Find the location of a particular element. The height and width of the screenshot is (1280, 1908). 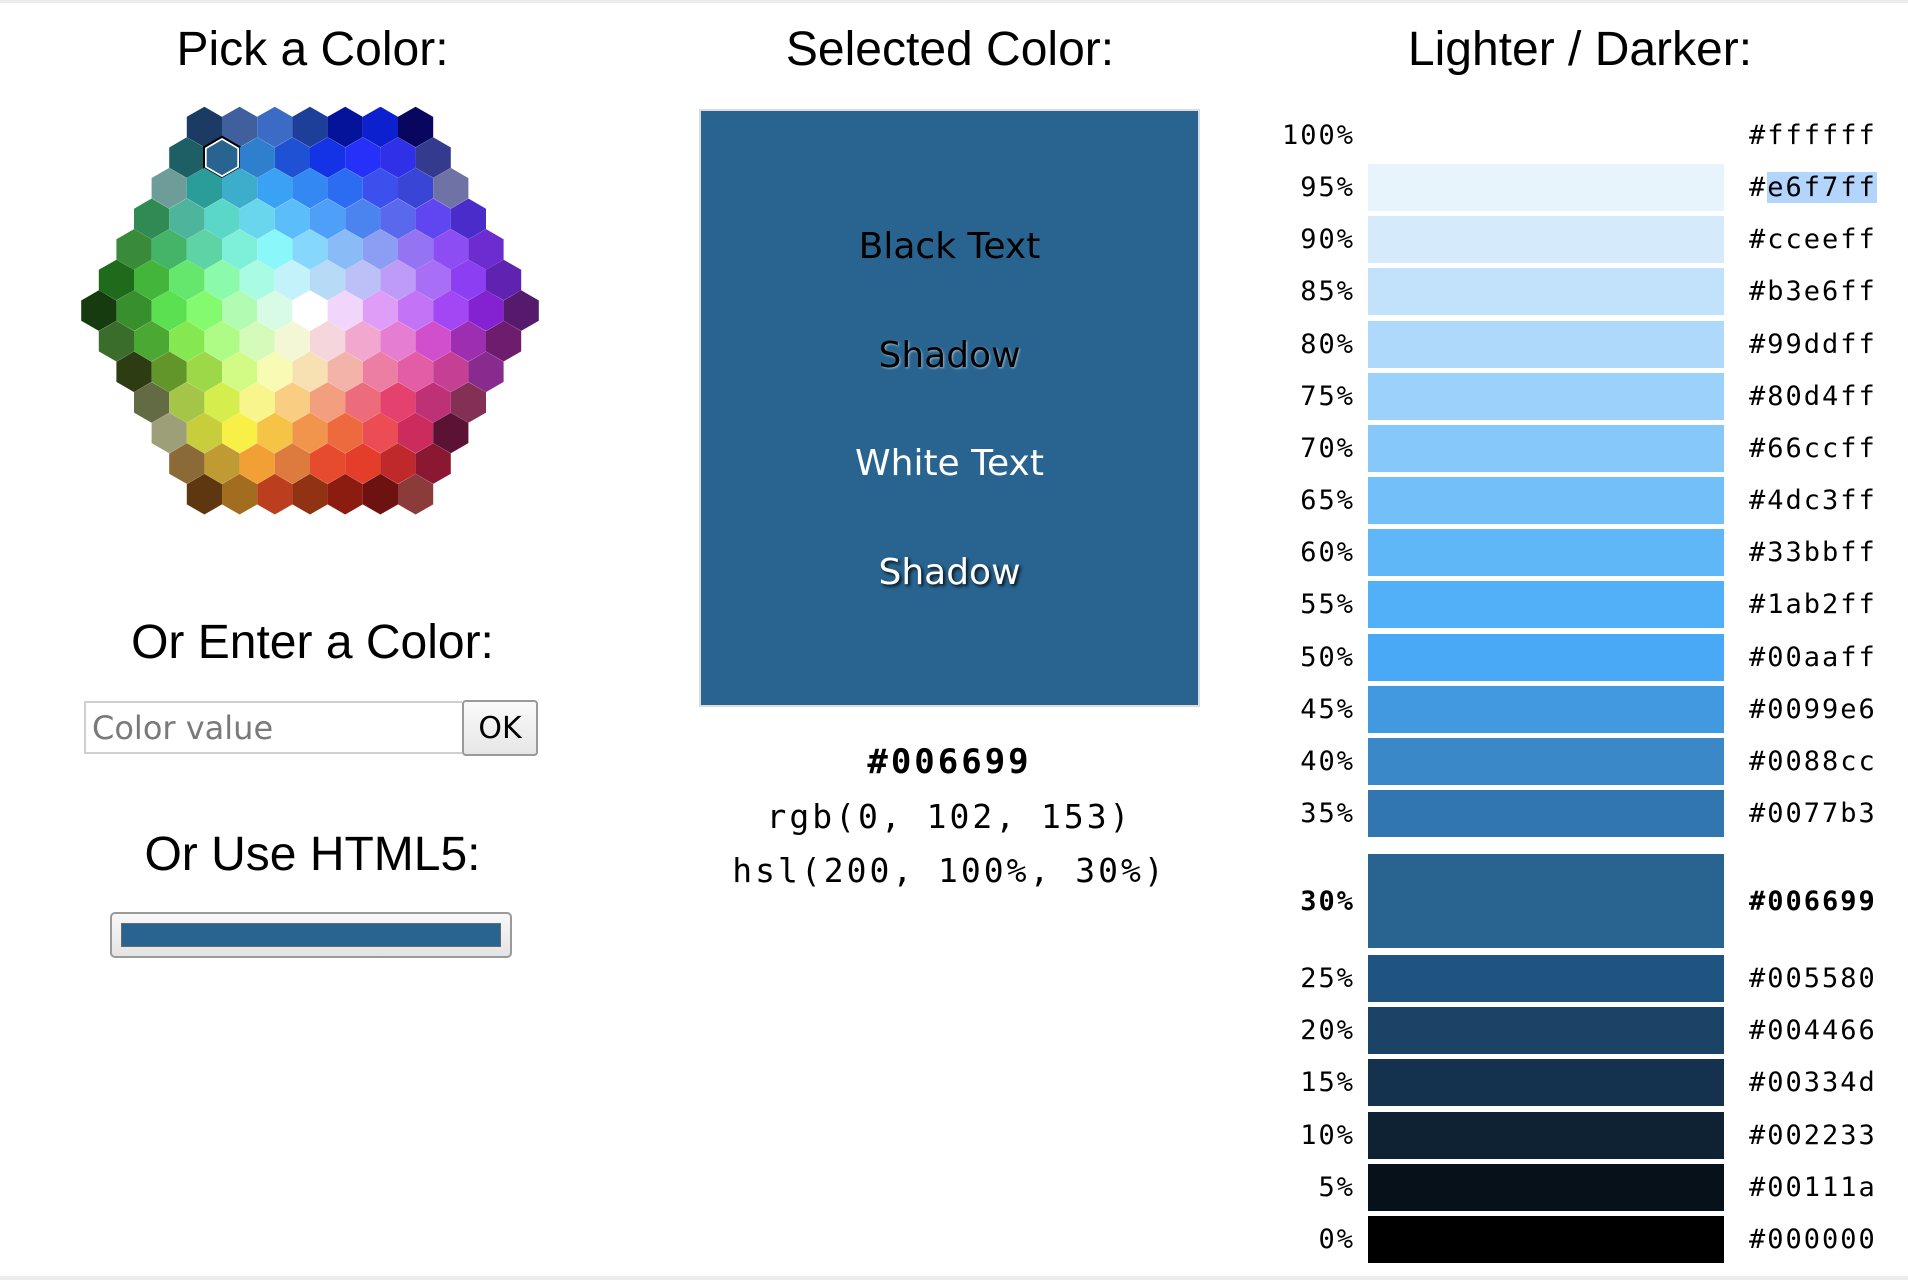

shade-row: 35% #0077b3 is located at coordinates (1580, 813).